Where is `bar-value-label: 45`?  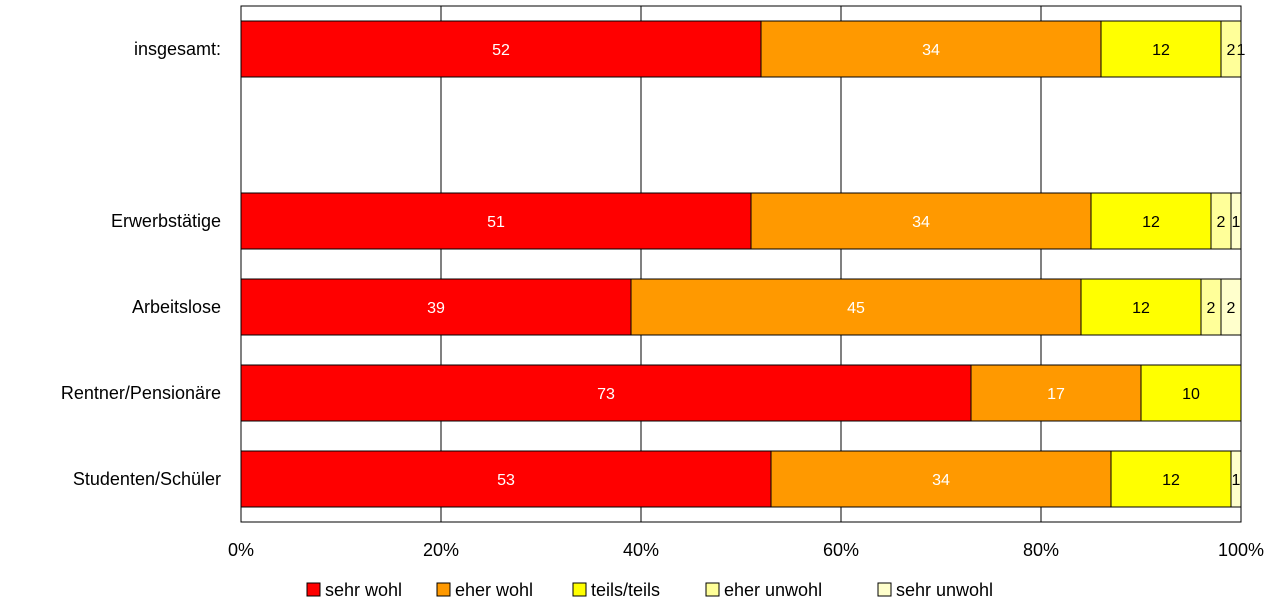 bar-value-label: 45 is located at coordinates (856, 308).